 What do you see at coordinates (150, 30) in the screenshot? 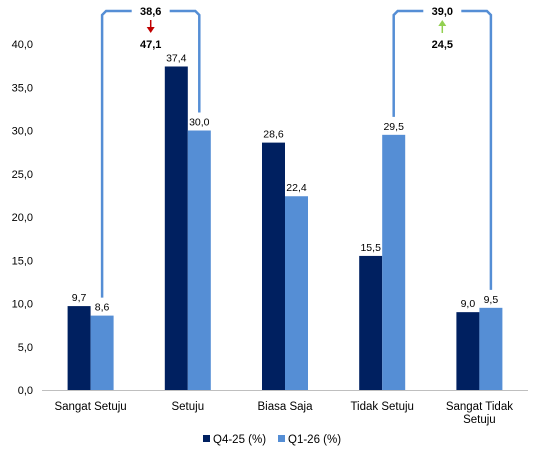
I see `down-arrow-head-icon` at bounding box center [150, 30].